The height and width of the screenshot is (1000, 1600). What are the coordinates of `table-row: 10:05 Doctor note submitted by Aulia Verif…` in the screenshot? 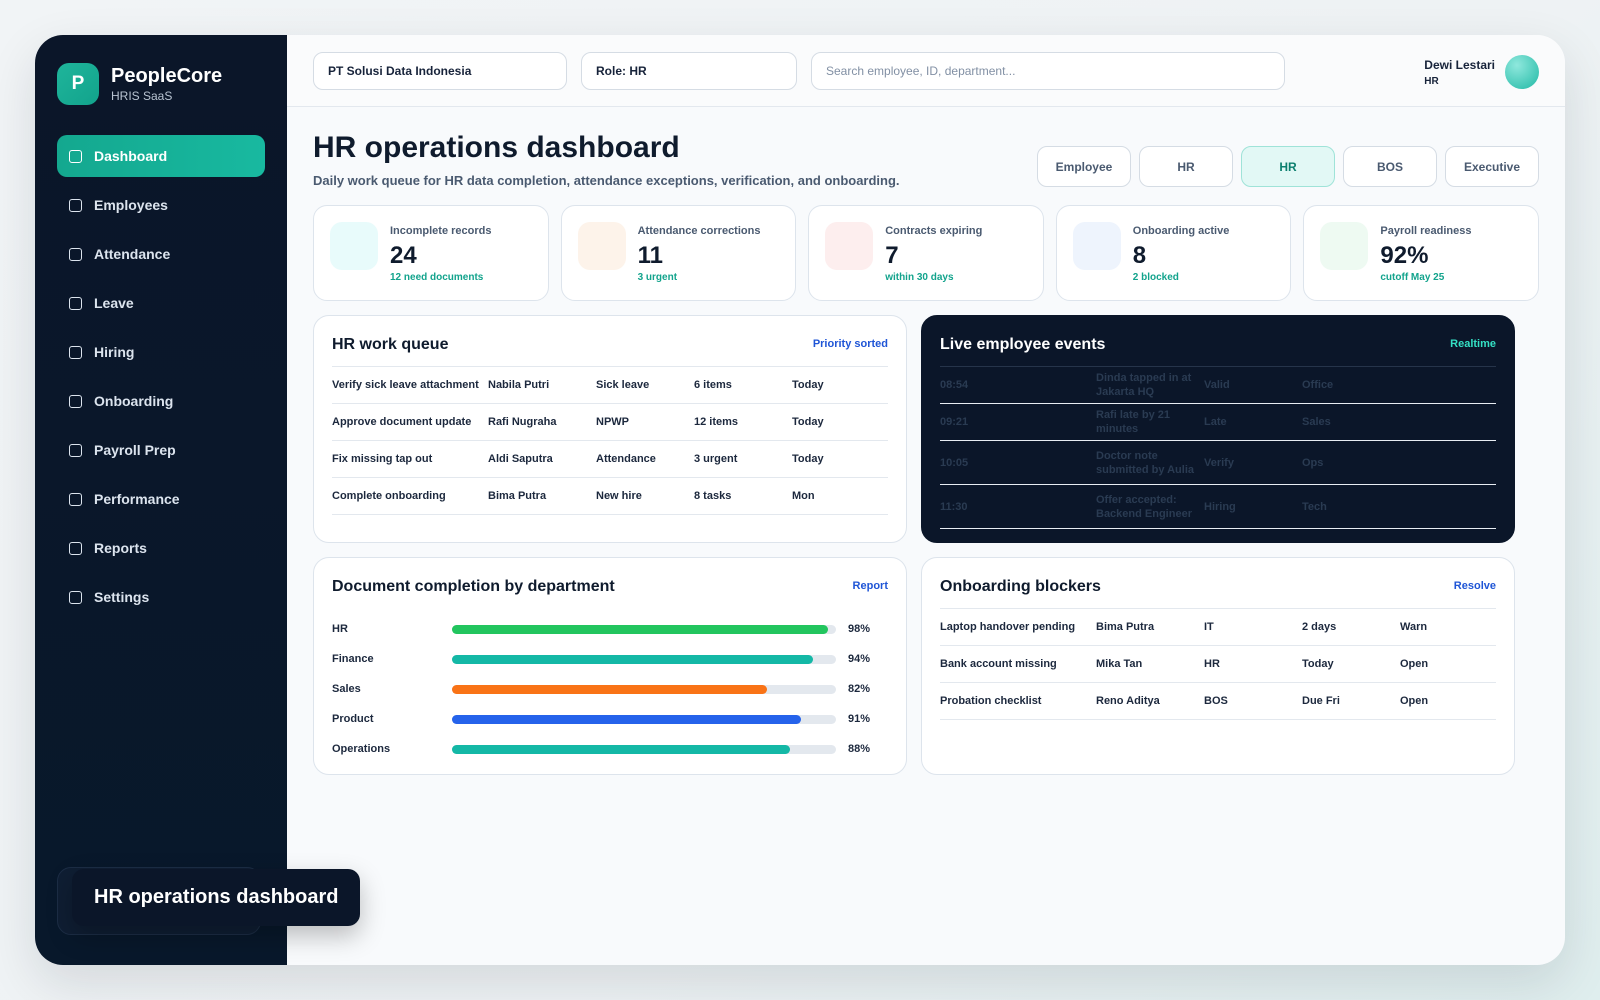 It's located at (1218, 463).